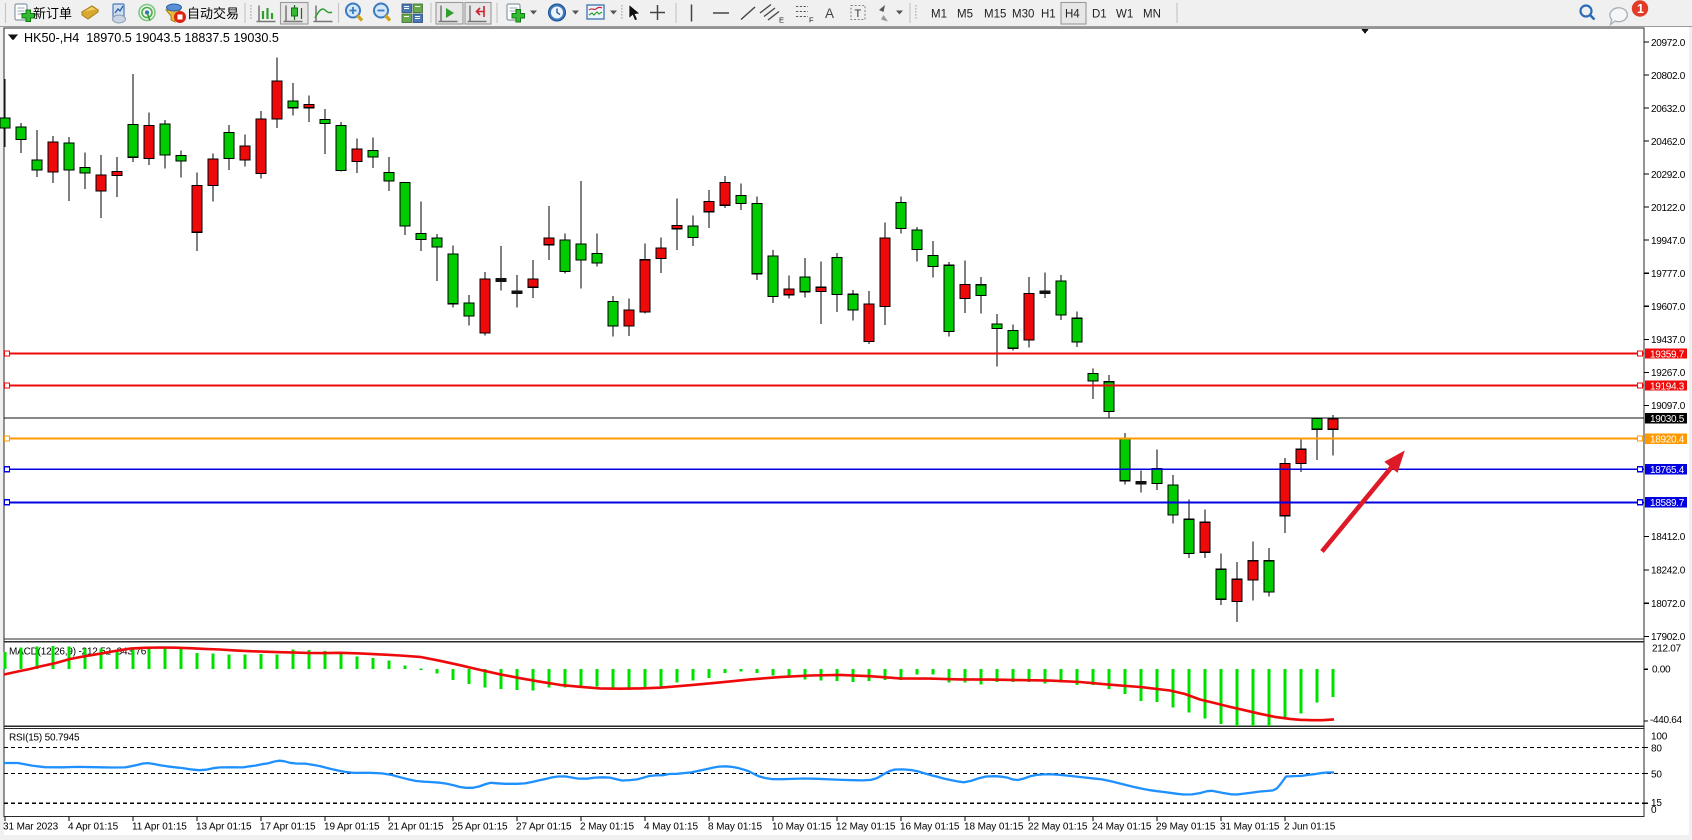 Image resolution: width=1692 pixels, height=840 pixels. I want to click on svg-text: 8 May 01:15, so click(735, 827).